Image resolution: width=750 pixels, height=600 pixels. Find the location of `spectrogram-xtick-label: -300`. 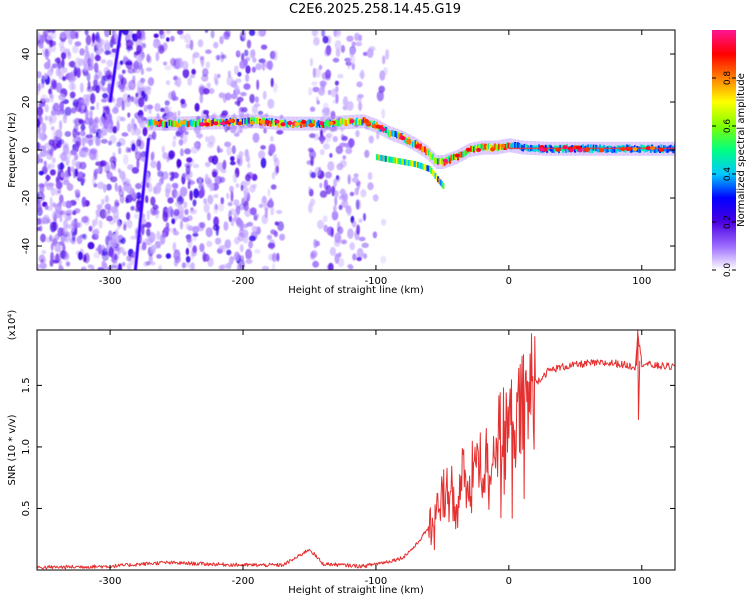

spectrogram-xtick-label: -300 is located at coordinates (110, 281).